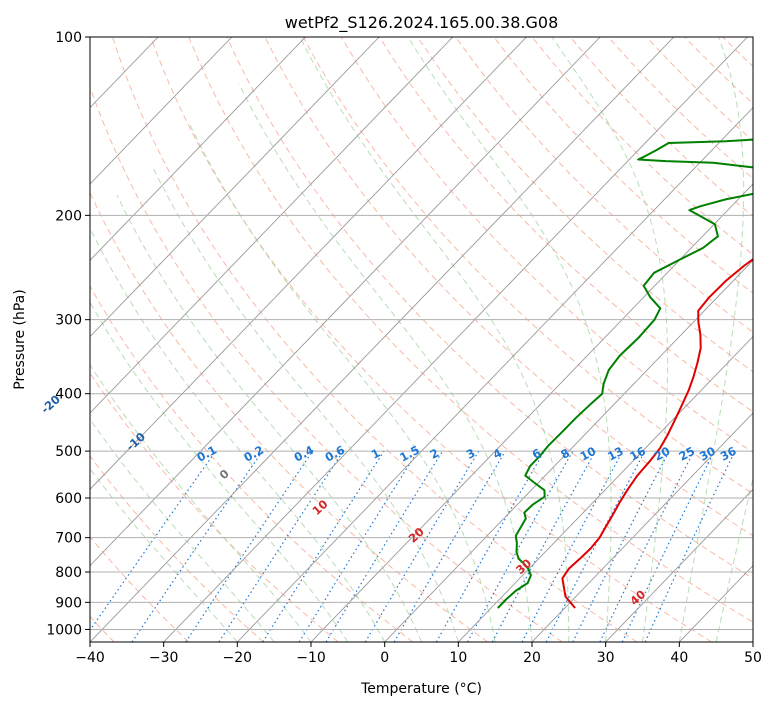 This screenshot has width=775, height=708. Describe the element at coordinates (707, 454) in the screenshot. I see `mixing-ratio-label: 30` at that location.